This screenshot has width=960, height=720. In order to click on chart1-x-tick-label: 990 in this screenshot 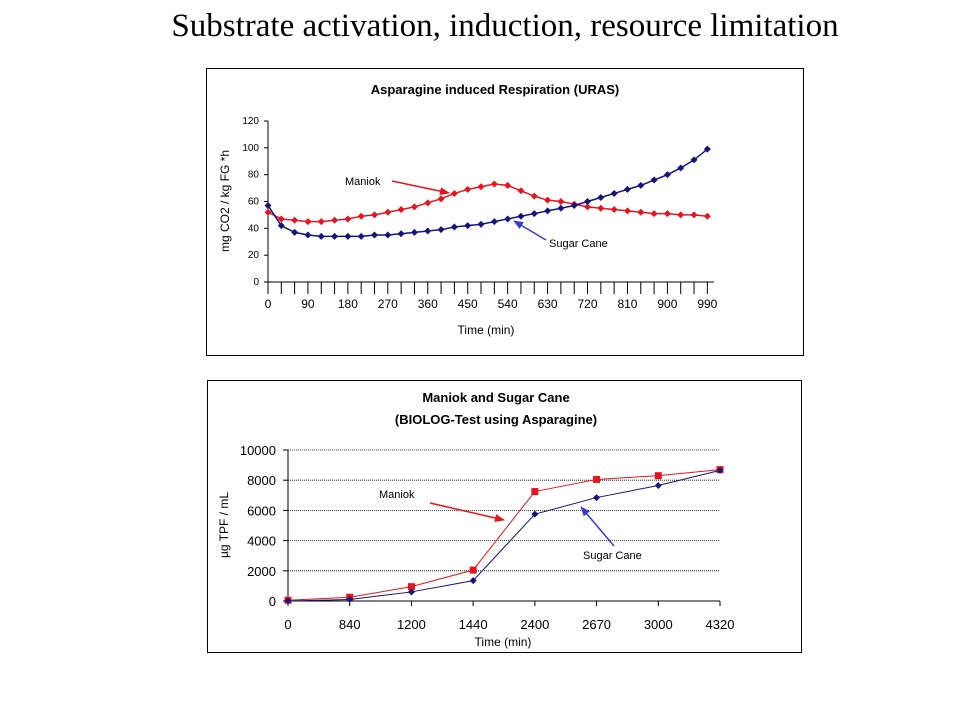, I will do `click(707, 304)`.